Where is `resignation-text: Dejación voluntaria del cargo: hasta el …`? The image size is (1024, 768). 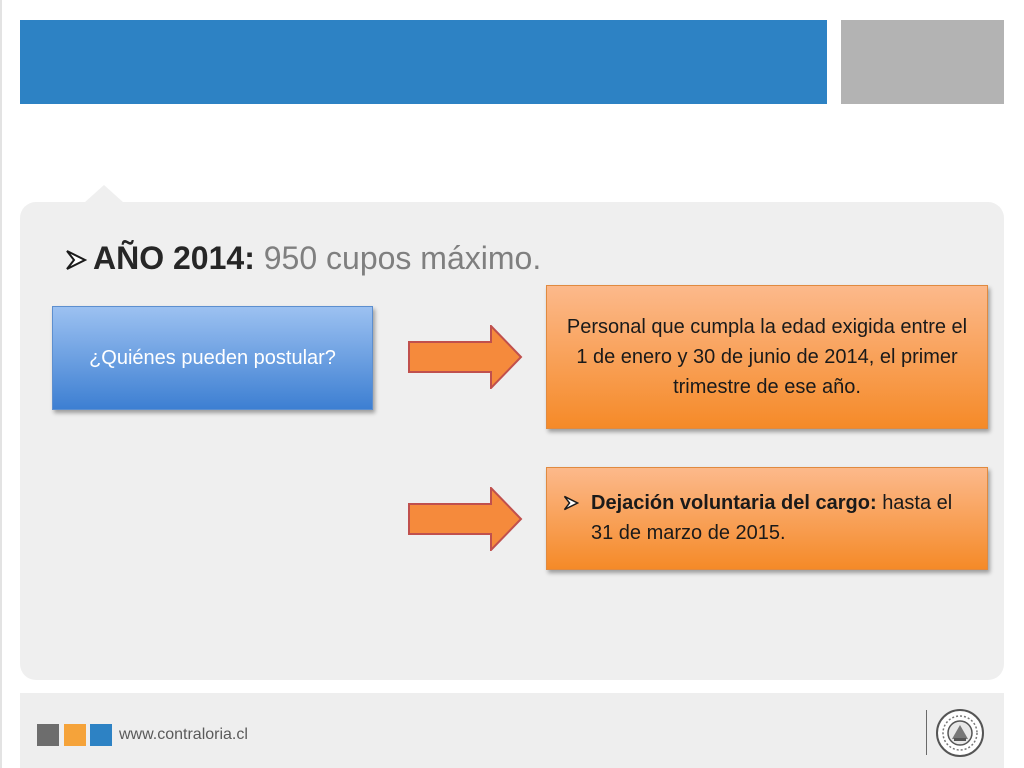
resignation-text: Dejación voluntaria del cargo: hasta el … is located at coordinates (779, 528).